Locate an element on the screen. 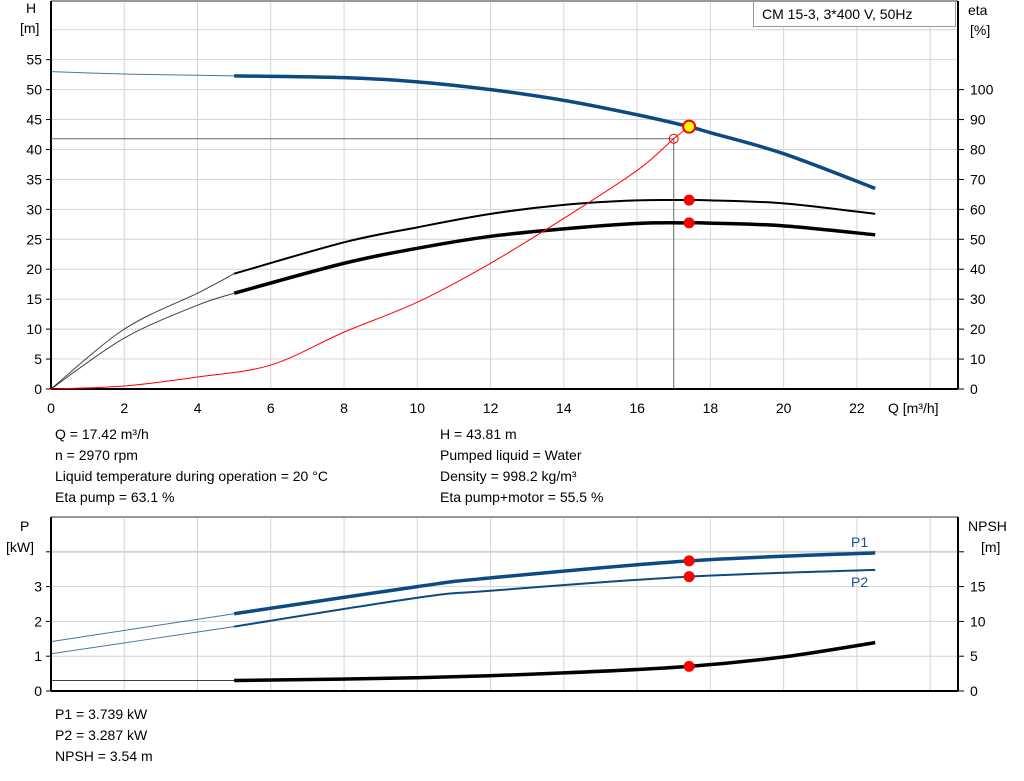 This screenshot has width=1024, height=781. npsh-axis-unit: [m] is located at coordinates (991, 547).